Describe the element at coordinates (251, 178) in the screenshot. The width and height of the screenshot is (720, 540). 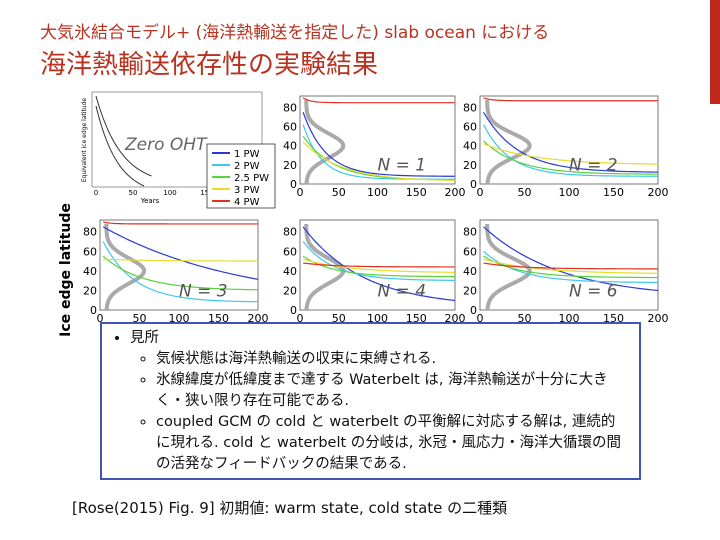
I see `legend-label: 2.5 PW` at that location.